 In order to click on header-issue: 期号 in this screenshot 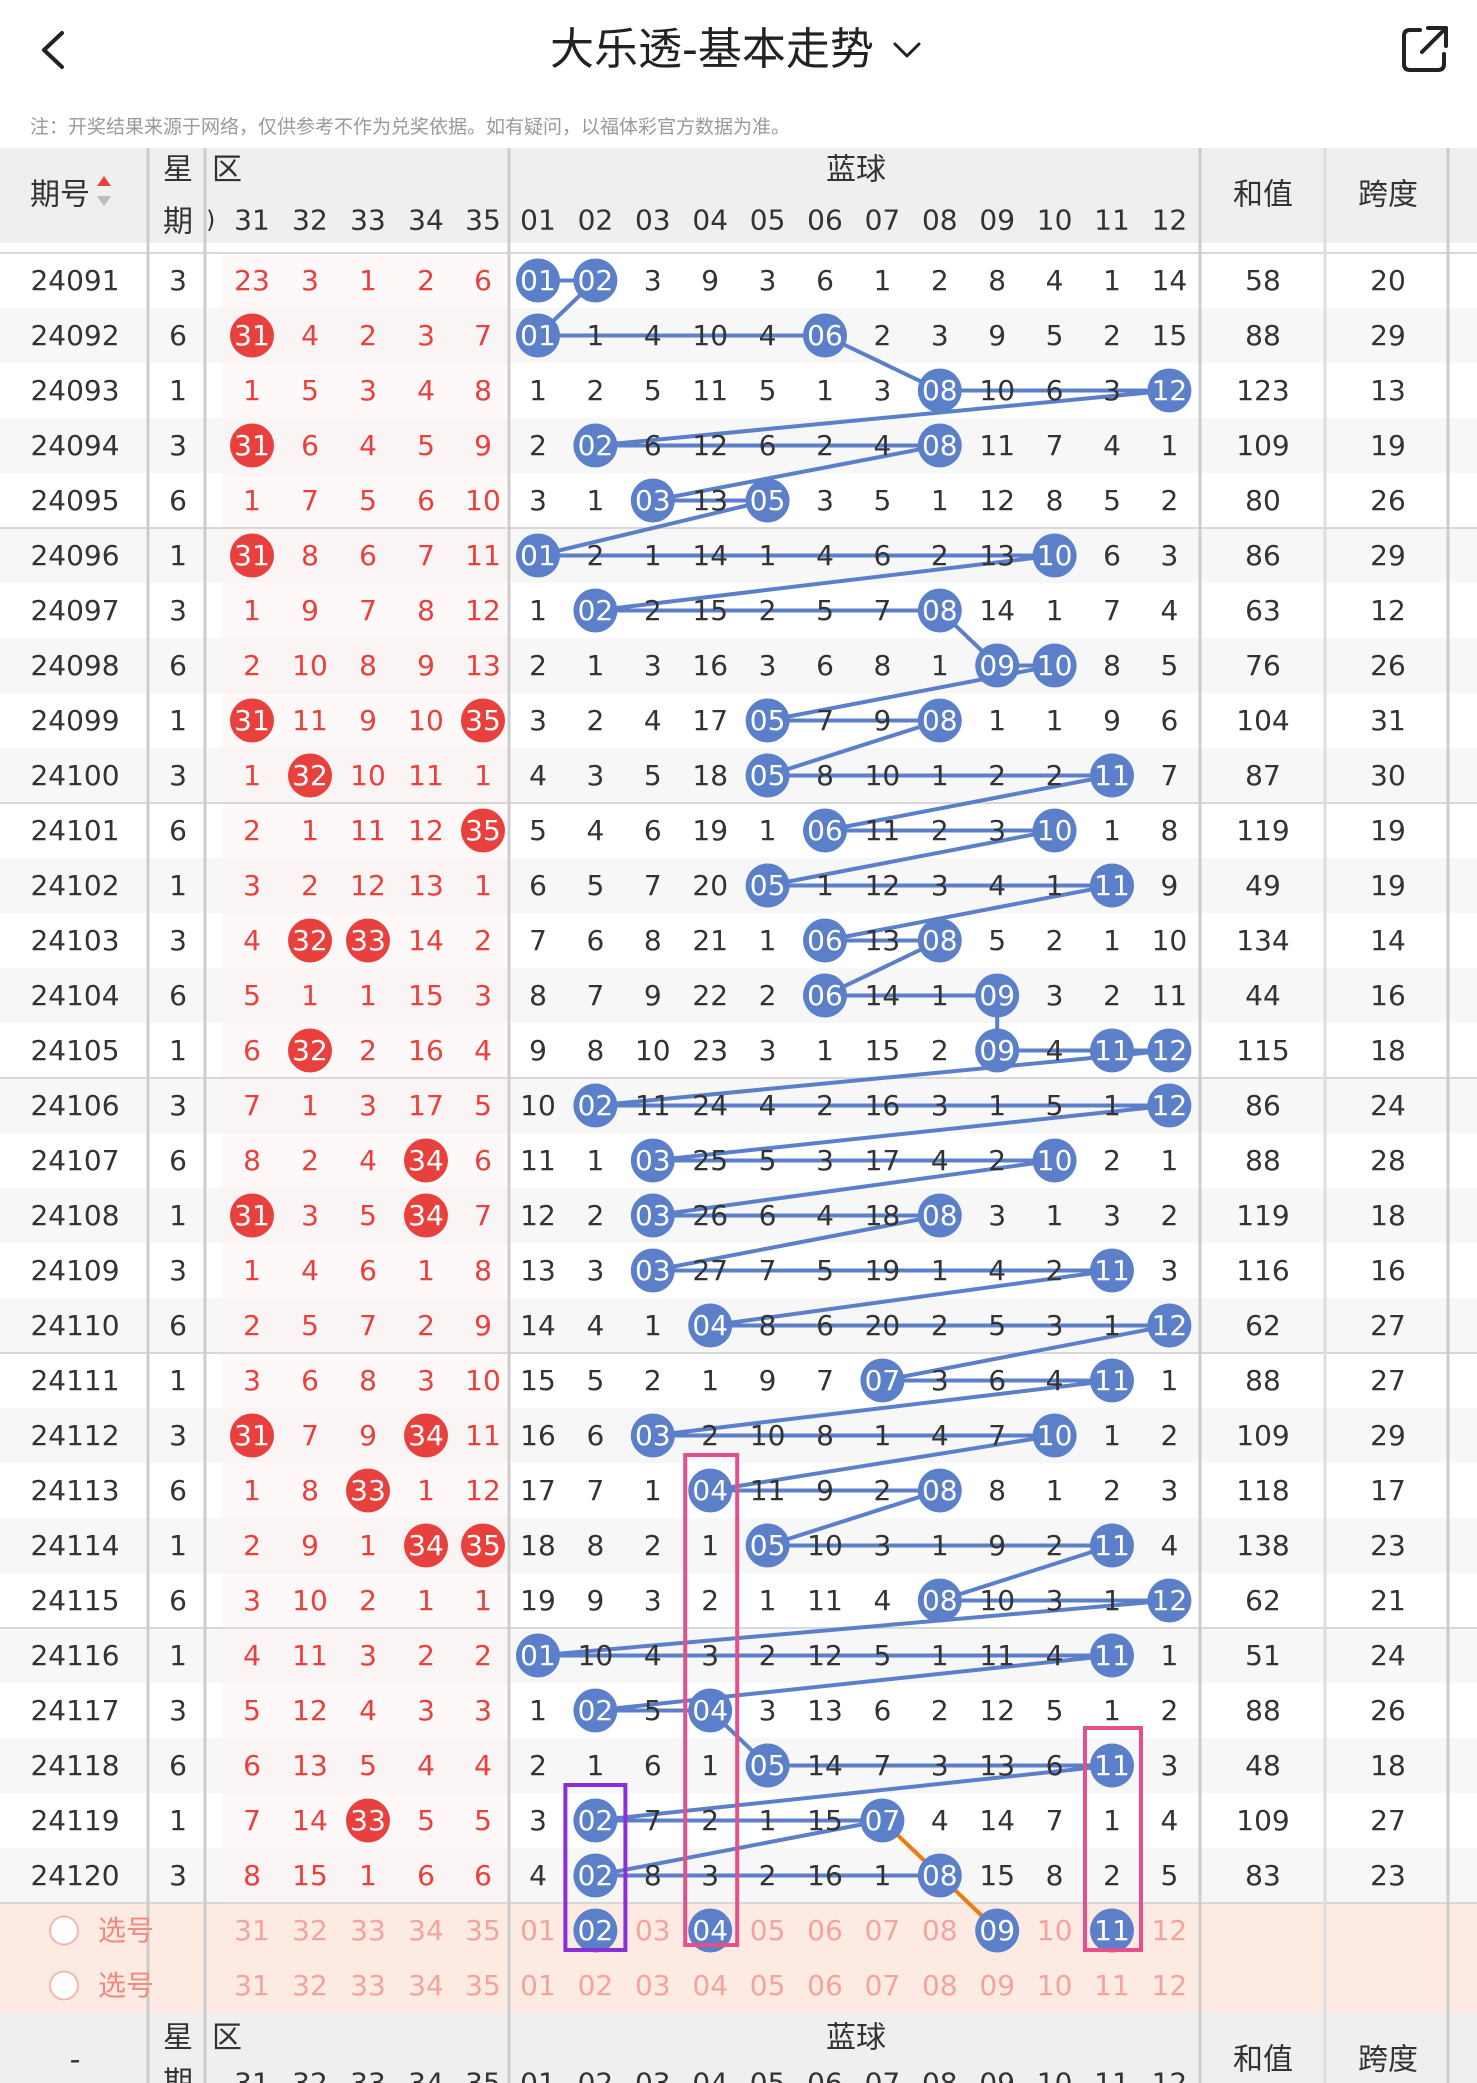, I will do `click(60, 195)`.